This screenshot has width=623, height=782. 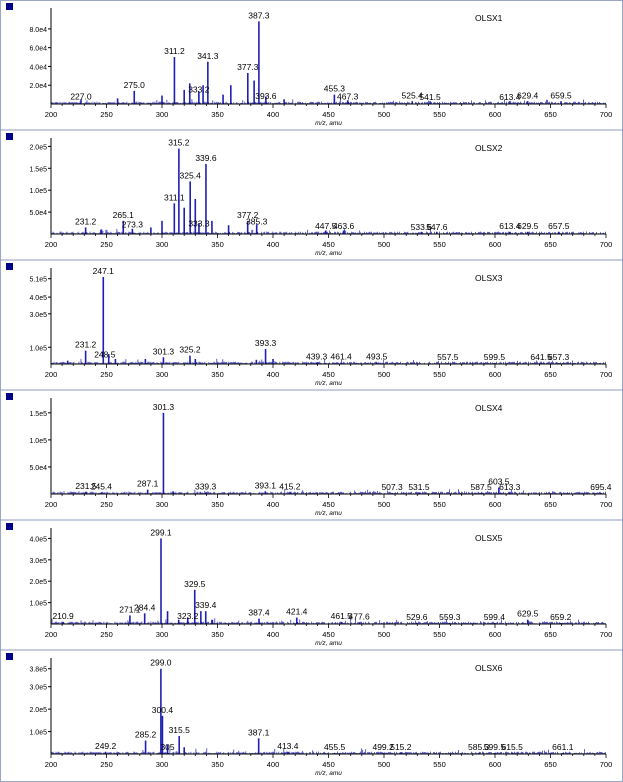 What do you see at coordinates (257, 221) in the screenshot?
I see `peak-label: 385.3` at bounding box center [257, 221].